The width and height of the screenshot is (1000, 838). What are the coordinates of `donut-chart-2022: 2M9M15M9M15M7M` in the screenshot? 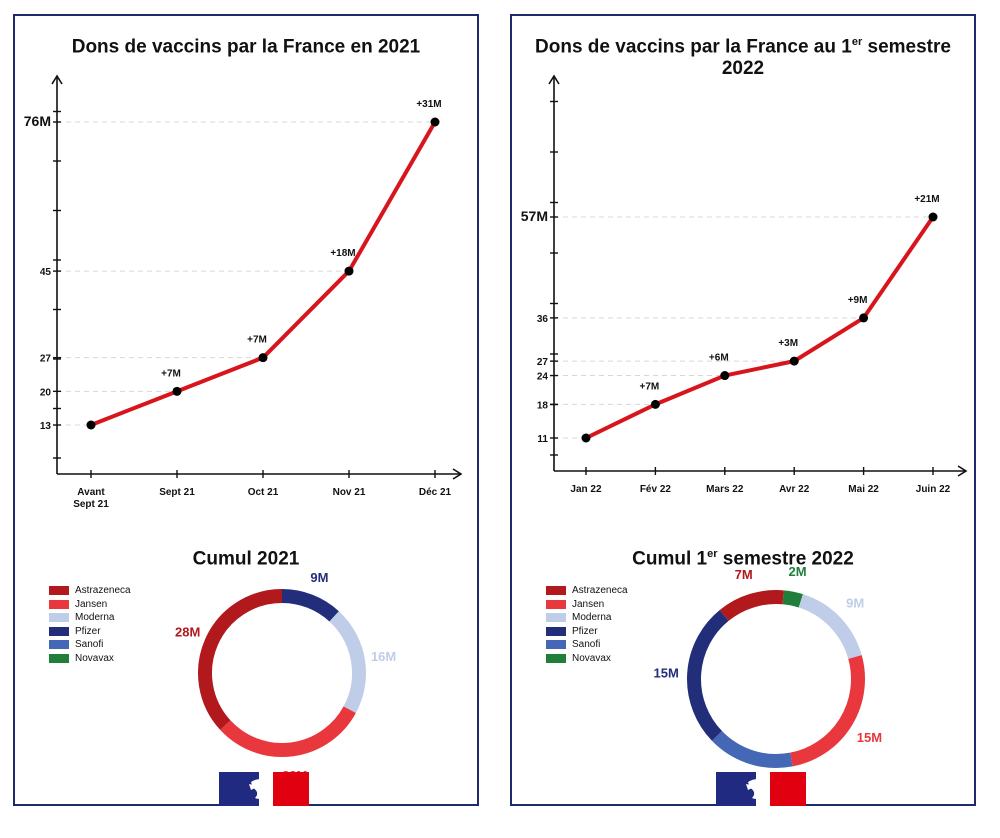 It's located at (768, 678).